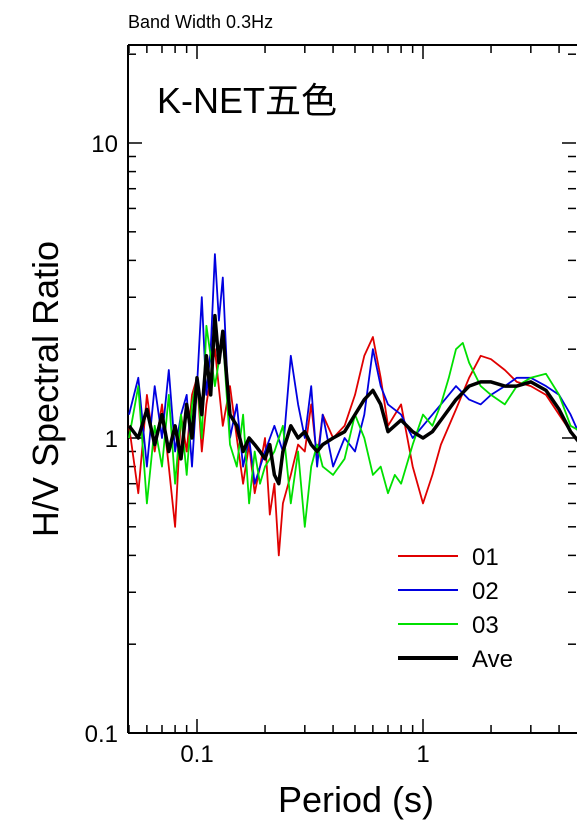  I want to click on y-tick-label: 1, so click(111, 439).